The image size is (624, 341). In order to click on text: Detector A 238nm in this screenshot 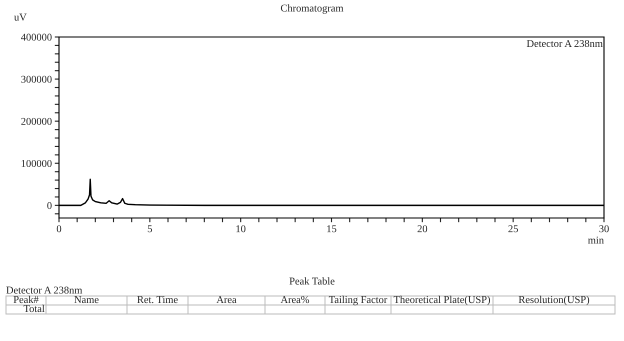, I will do `click(44, 290)`.